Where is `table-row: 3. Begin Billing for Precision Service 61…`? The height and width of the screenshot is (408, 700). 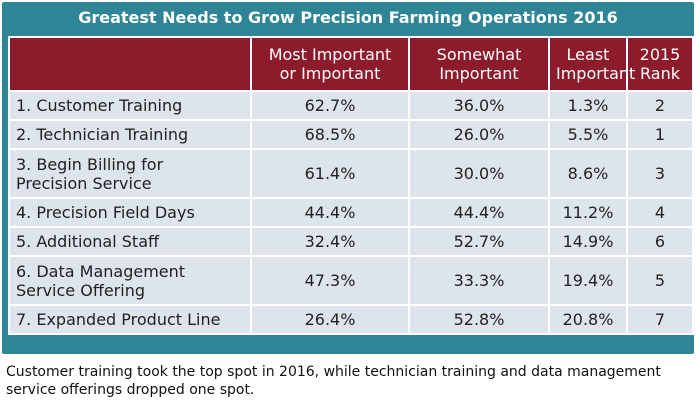 table-row: 3. Begin Billing for Precision Service 61… is located at coordinates (351, 173).